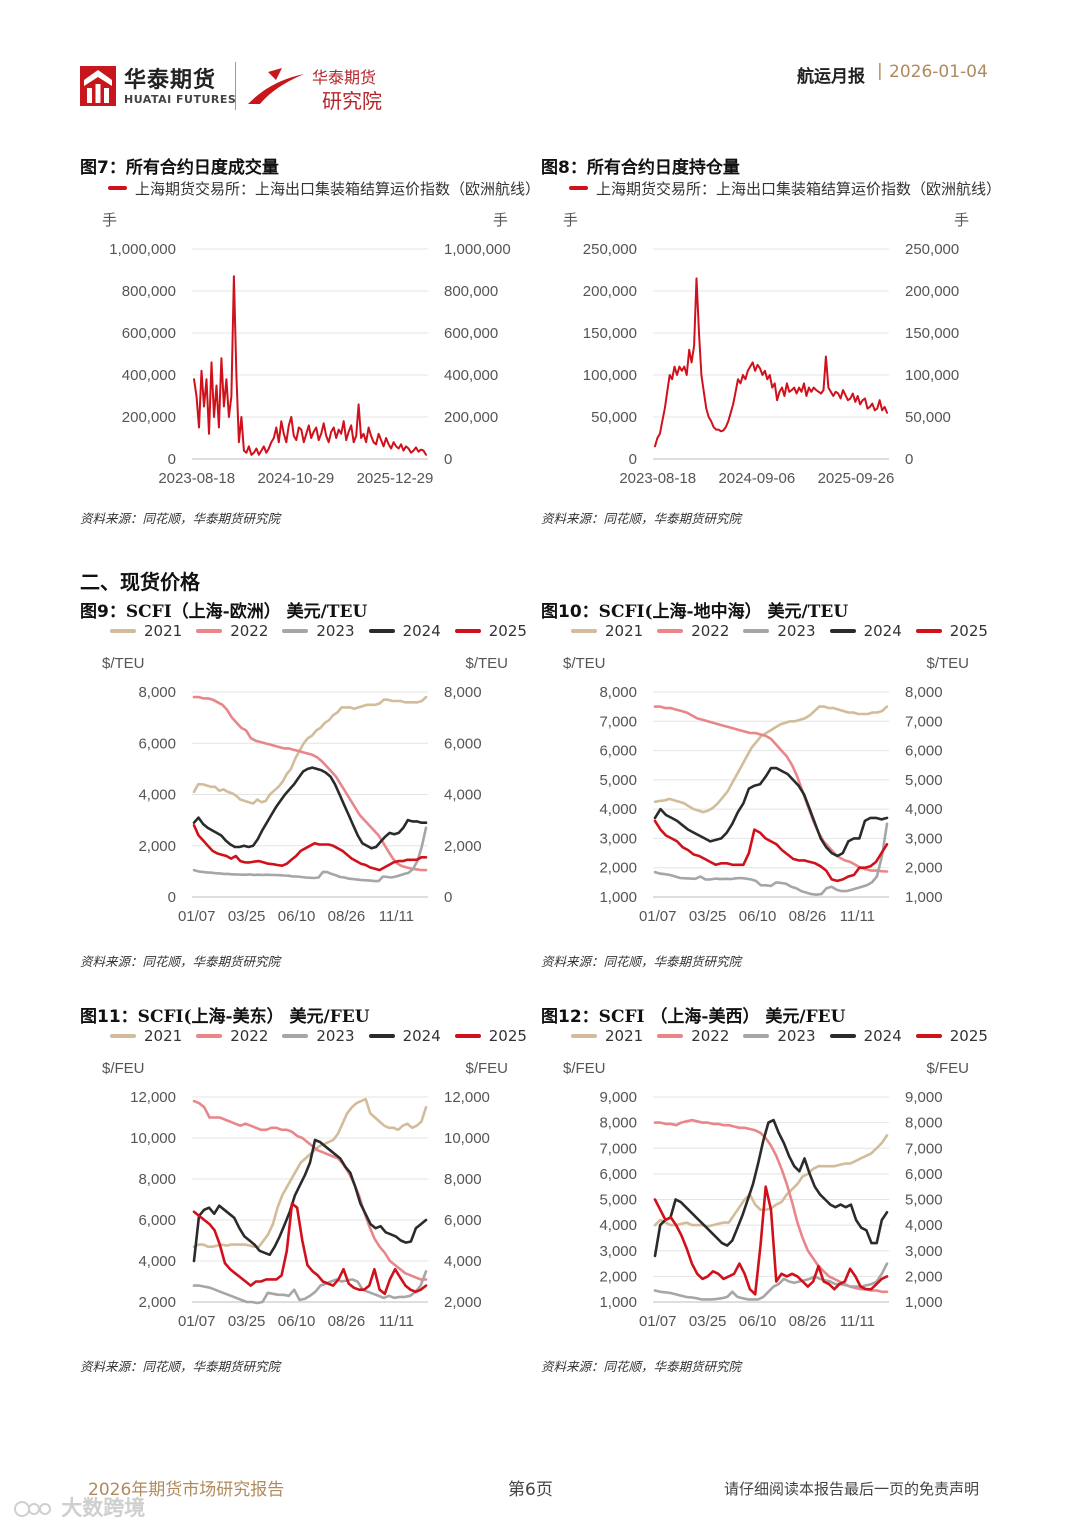 The height and width of the screenshot is (1527, 1080). Describe the element at coordinates (153, 1097) in the screenshot. I see `y-tick-left: 12,000` at that location.